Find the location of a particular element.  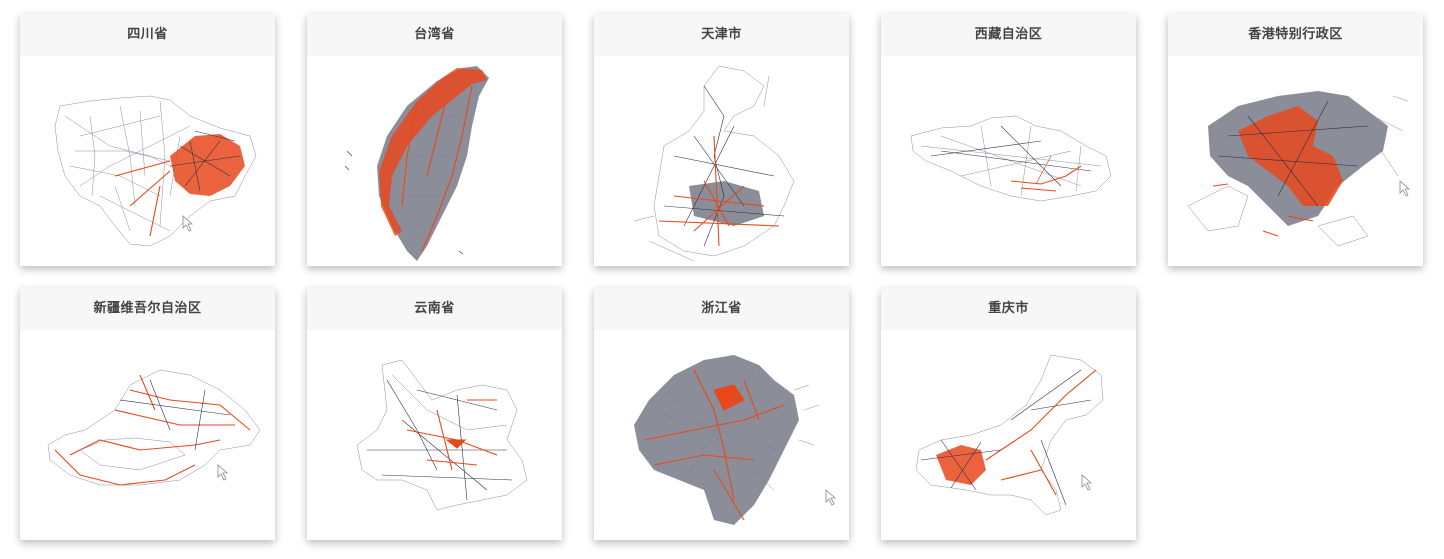

xinjiang-road-map-thumbnail is located at coordinates (154, 427).